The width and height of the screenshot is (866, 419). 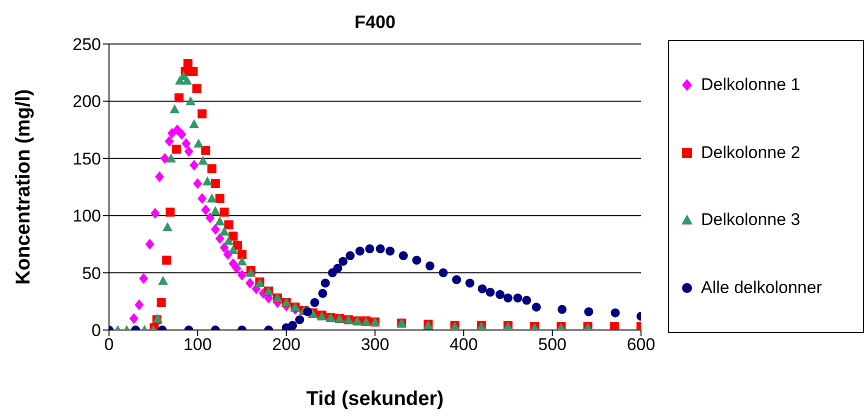 I want to click on y-tick-label: 100, so click(x=86, y=216).